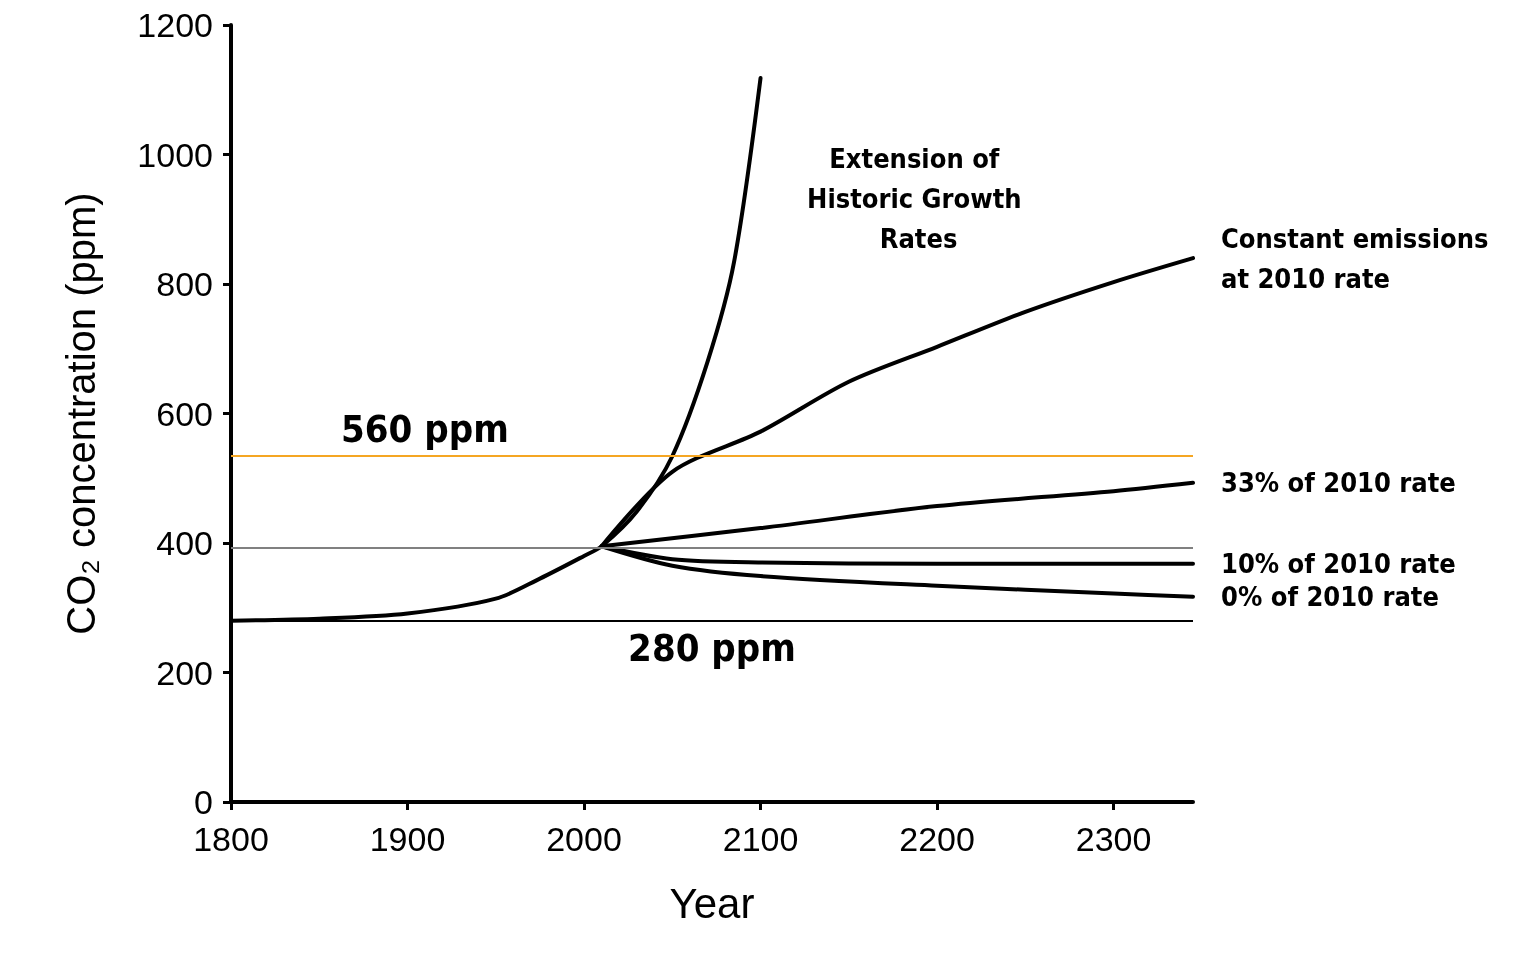 This screenshot has width=1527, height=960. Describe the element at coordinates (175, 25) in the screenshot. I see `y-tick-label: 1200` at that location.